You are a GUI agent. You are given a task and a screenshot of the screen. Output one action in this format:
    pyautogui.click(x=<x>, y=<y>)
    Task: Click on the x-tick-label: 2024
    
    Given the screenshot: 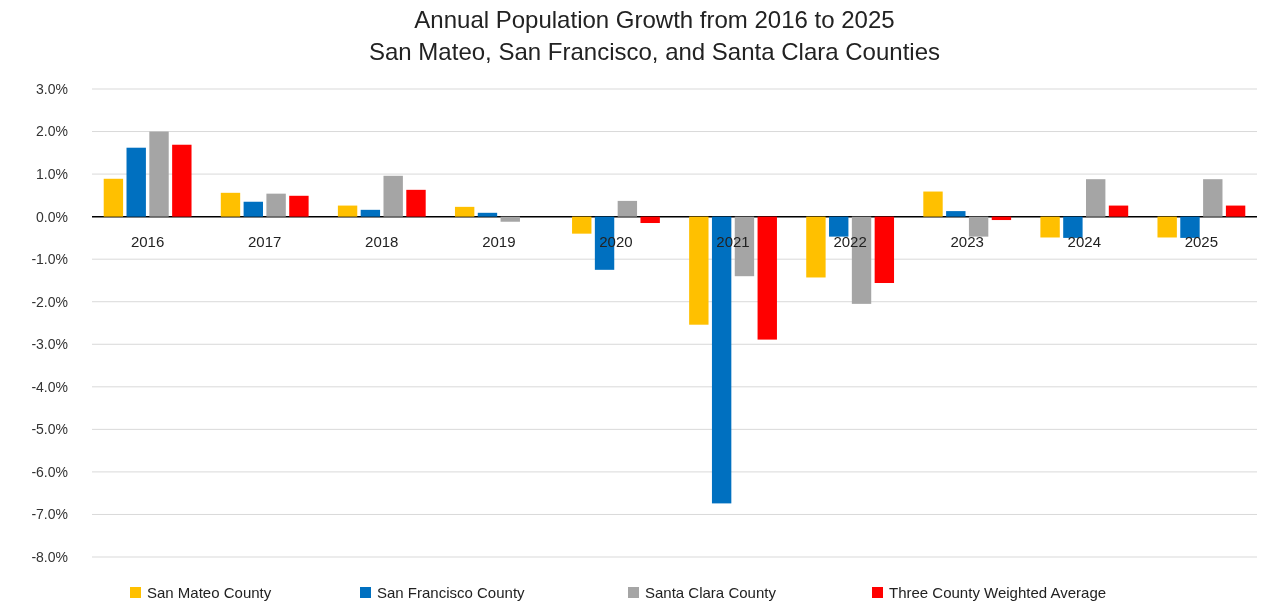 What is the action you would take?
    pyautogui.click(x=1084, y=241)
    